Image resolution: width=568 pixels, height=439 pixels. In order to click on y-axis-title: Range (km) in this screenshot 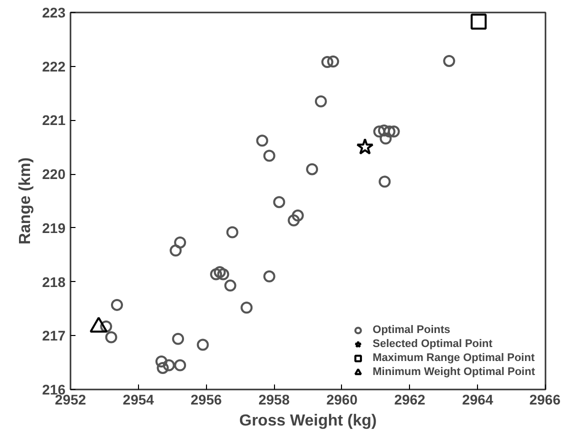, I will do `click(25, 201)`.